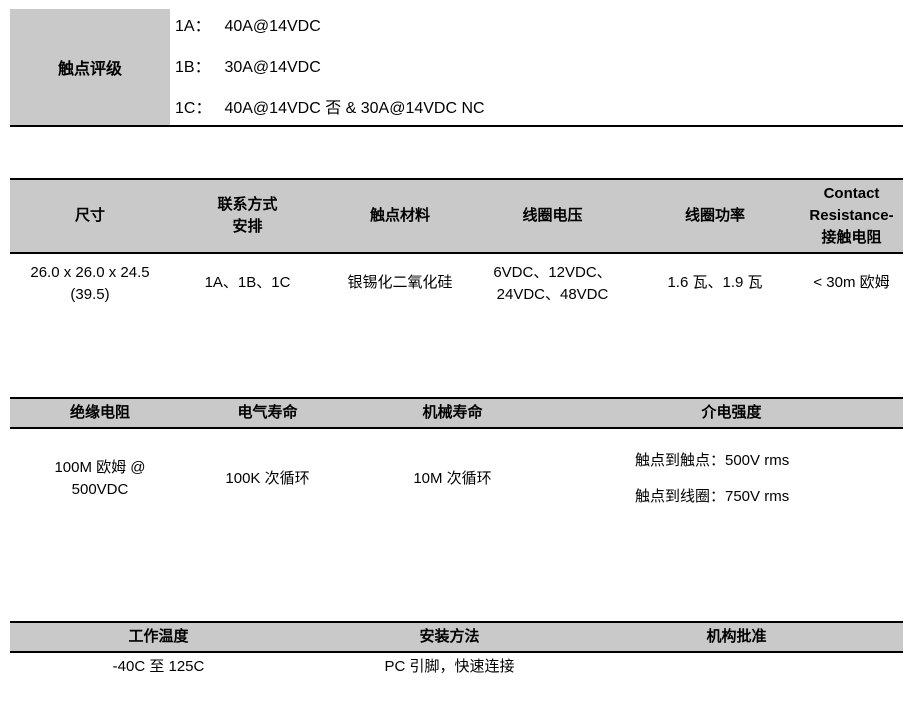 This screenshot has width=915, height=717. I want to click on spec-cell-dimensions: 26.0 x 26.0 x 24.5 (39.5), so click(90, 280).